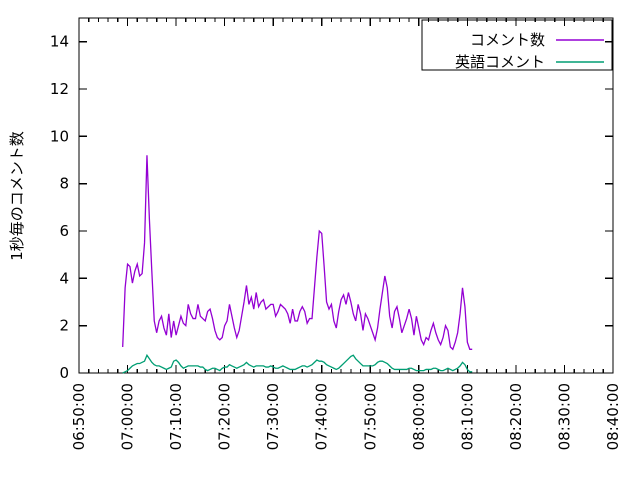 This screenshot has height=480, width=640. I want to click on y-tick-label: 0, so click(64, 373).